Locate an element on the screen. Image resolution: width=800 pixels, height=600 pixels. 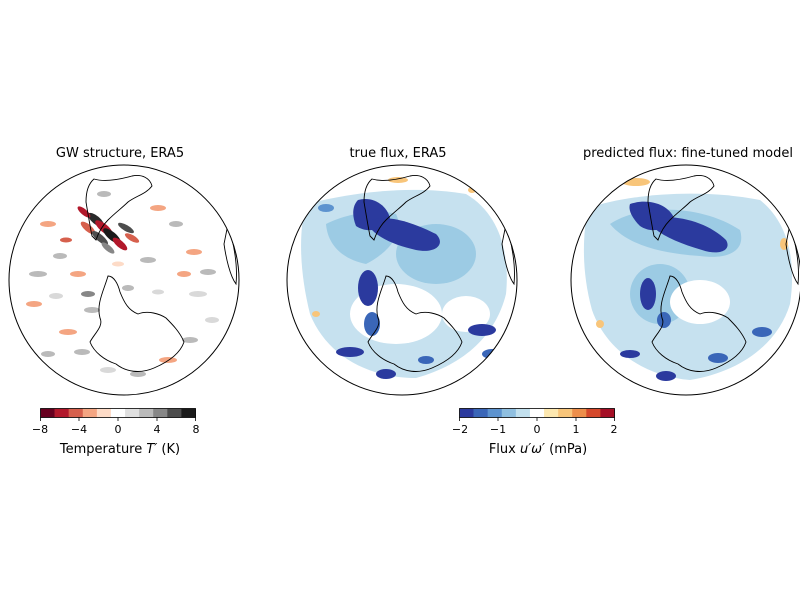
colorbar-flux is located at coordinates (537, 414).